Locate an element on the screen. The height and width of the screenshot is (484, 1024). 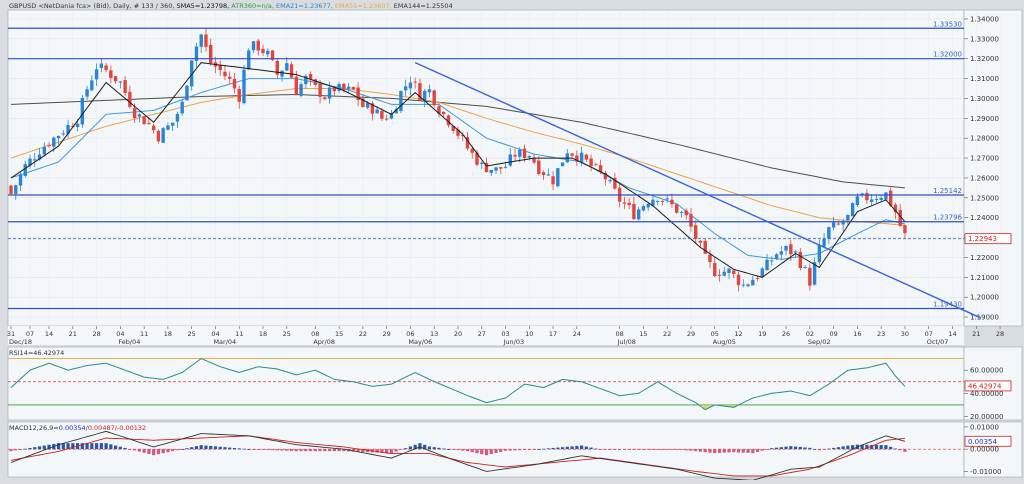
price-tick-label: 1.34000 is located at coordinates (984, 19).